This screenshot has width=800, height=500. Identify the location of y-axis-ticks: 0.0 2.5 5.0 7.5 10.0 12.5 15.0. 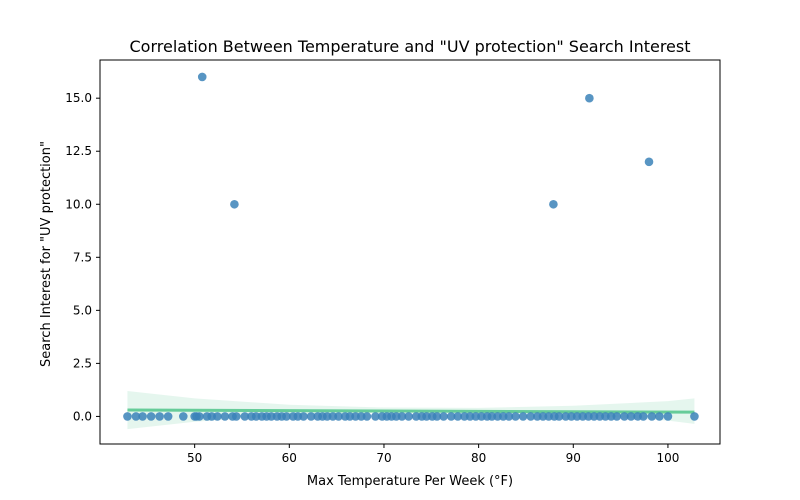
(82, 257).